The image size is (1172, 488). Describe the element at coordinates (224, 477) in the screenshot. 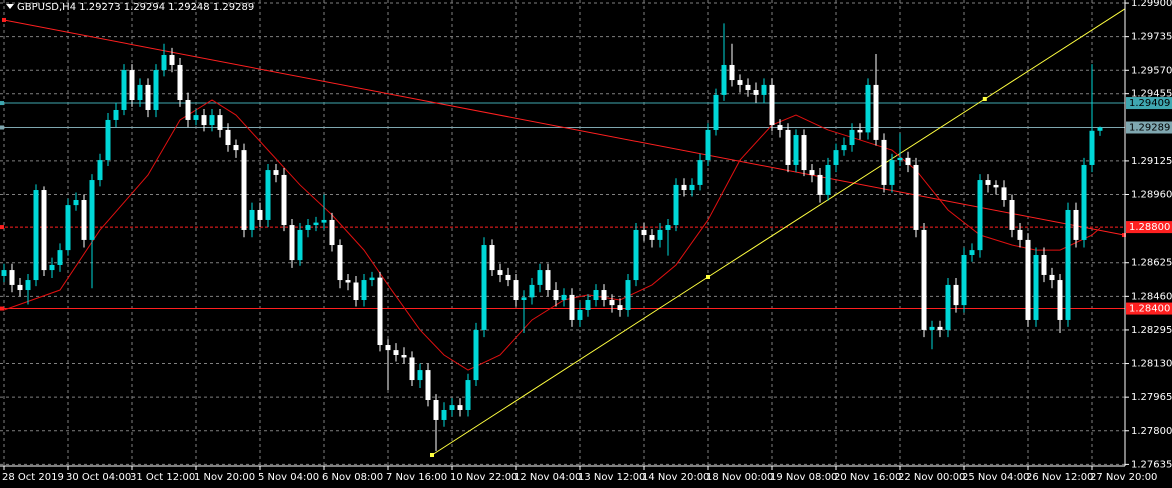

I see `x-tick-label: 1 Nov 20:00` at that location.